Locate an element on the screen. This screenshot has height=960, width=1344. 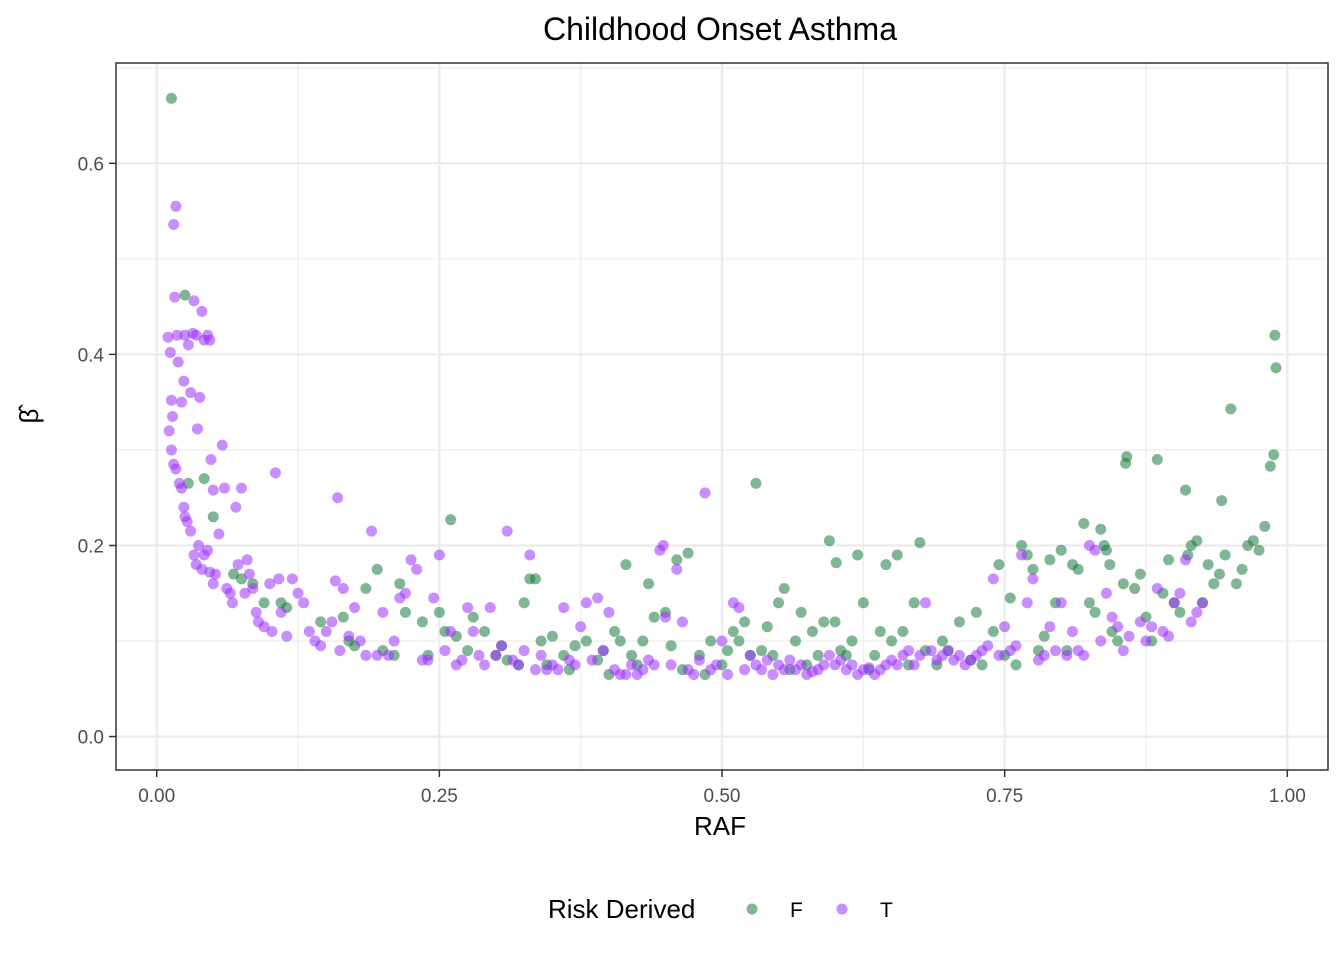
y-tick-label: 0.4 is located at coordinates (91, 355).